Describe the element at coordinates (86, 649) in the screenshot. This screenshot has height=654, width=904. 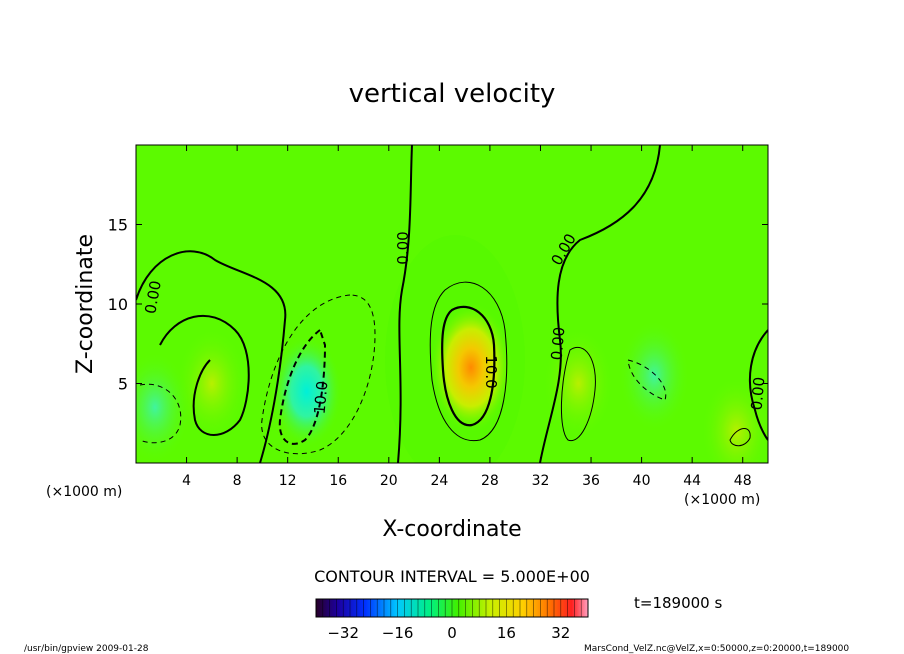
I see `footer-left: /usr/bin/gpview 2009-01-28` at that location.